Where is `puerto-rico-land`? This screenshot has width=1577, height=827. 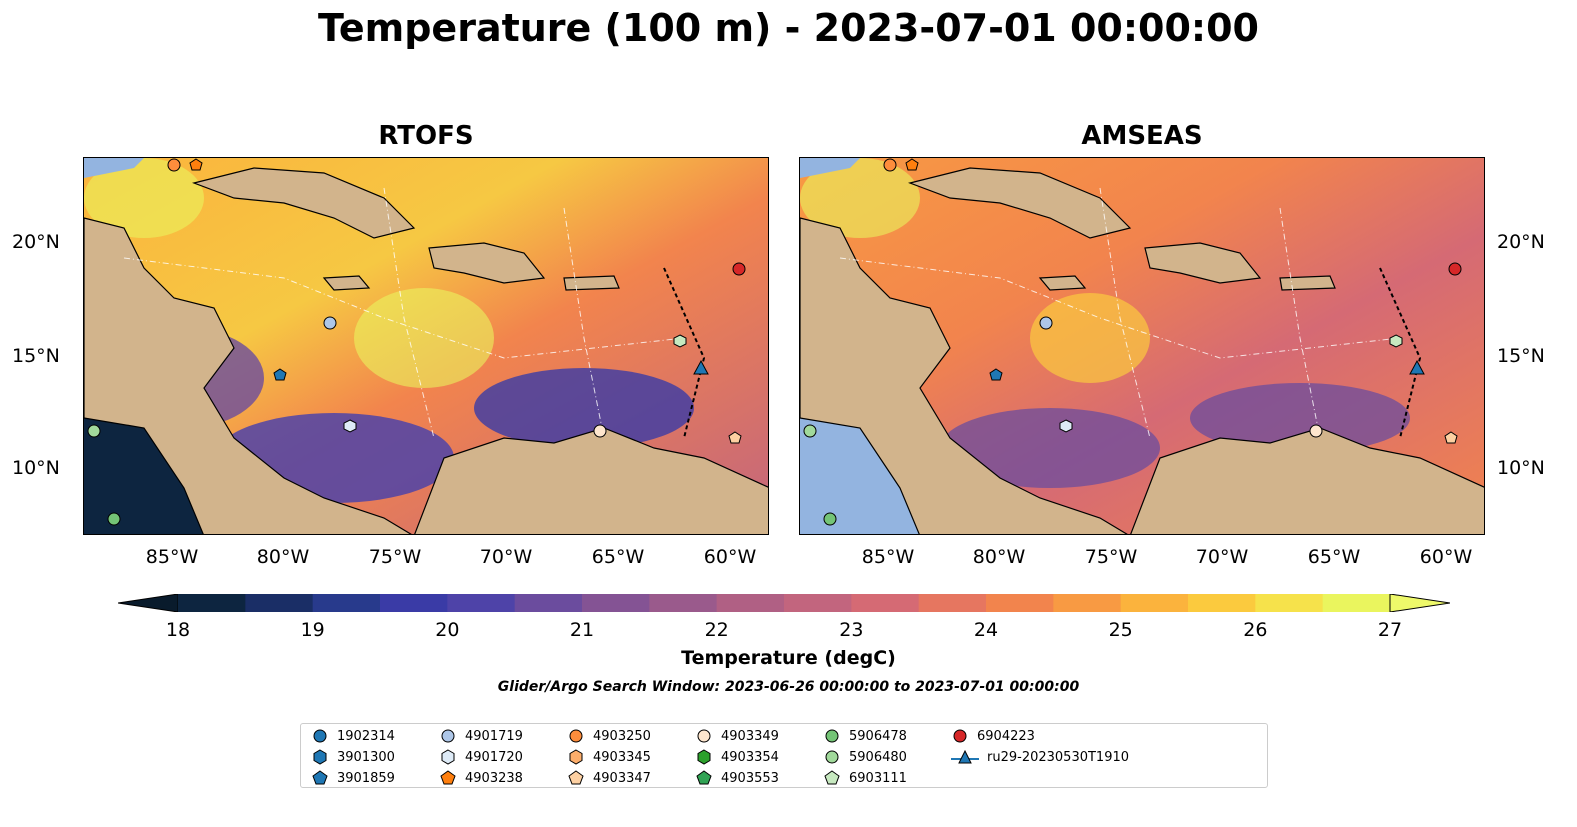
puerto-rico-land is located at coordinates (591, 283).